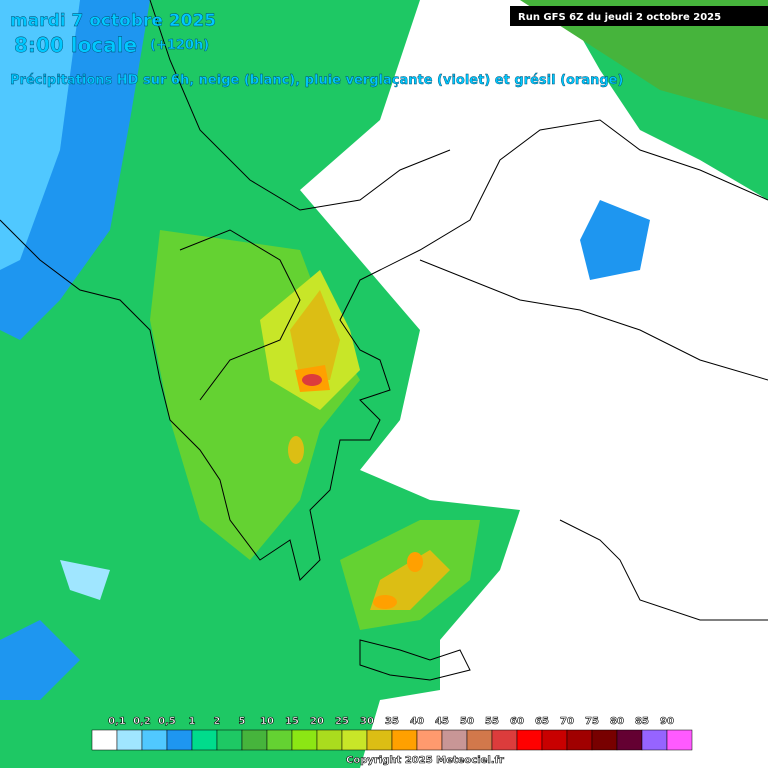 The height and width of the screenshot is (768, 768). What do you see at coordinates (217, 721) in the screenshot?
I see `legend-label: 2` at bounding box center [217, 721].